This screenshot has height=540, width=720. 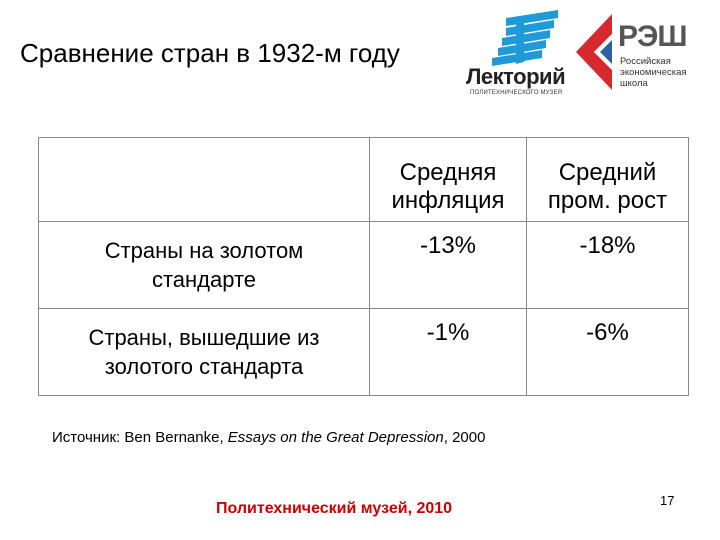 What do you see at coordinates (204, 279) in the screenshot?
I see `row-label-line: стандарте` at bounding box center [204, 279].